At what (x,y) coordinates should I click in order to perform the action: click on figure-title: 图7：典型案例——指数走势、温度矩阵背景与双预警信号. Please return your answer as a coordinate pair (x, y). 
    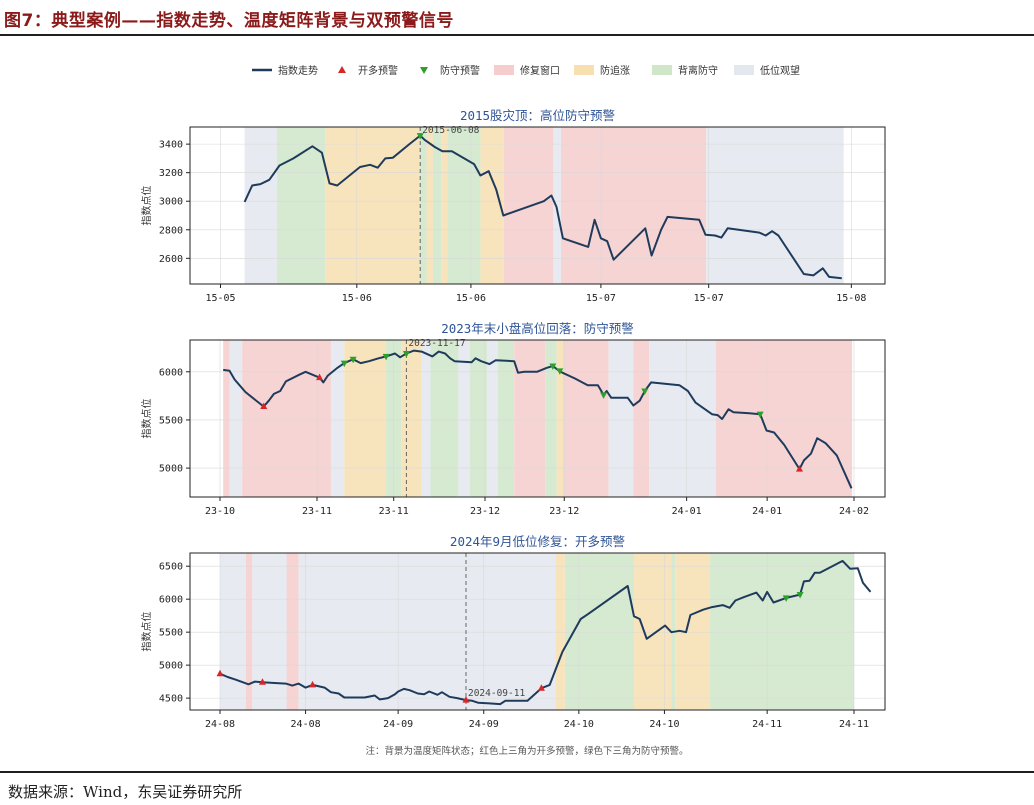
    Looking at the image, I should click on (229, 21).